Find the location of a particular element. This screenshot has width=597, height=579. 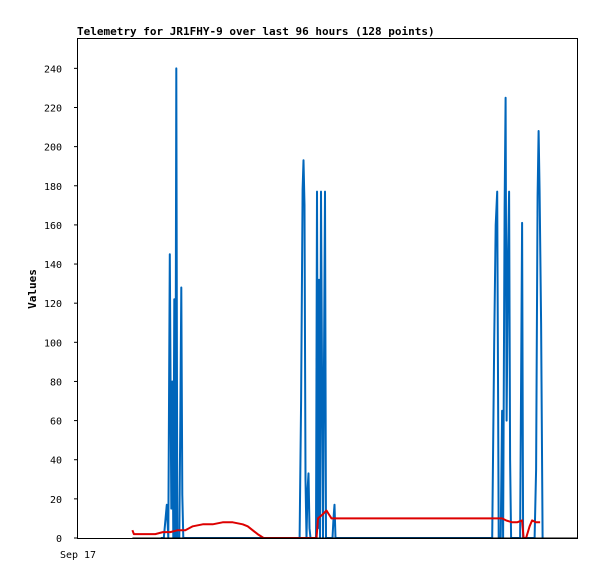

y-axis: 0 20 40 60 80 100 120 140 160 180 200 220 240 is located at coordinates (61, 304).